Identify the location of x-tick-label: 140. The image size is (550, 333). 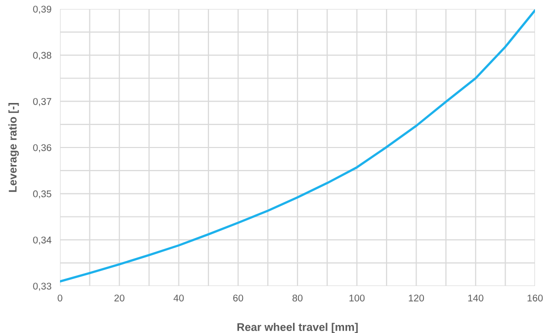
(476, 298).